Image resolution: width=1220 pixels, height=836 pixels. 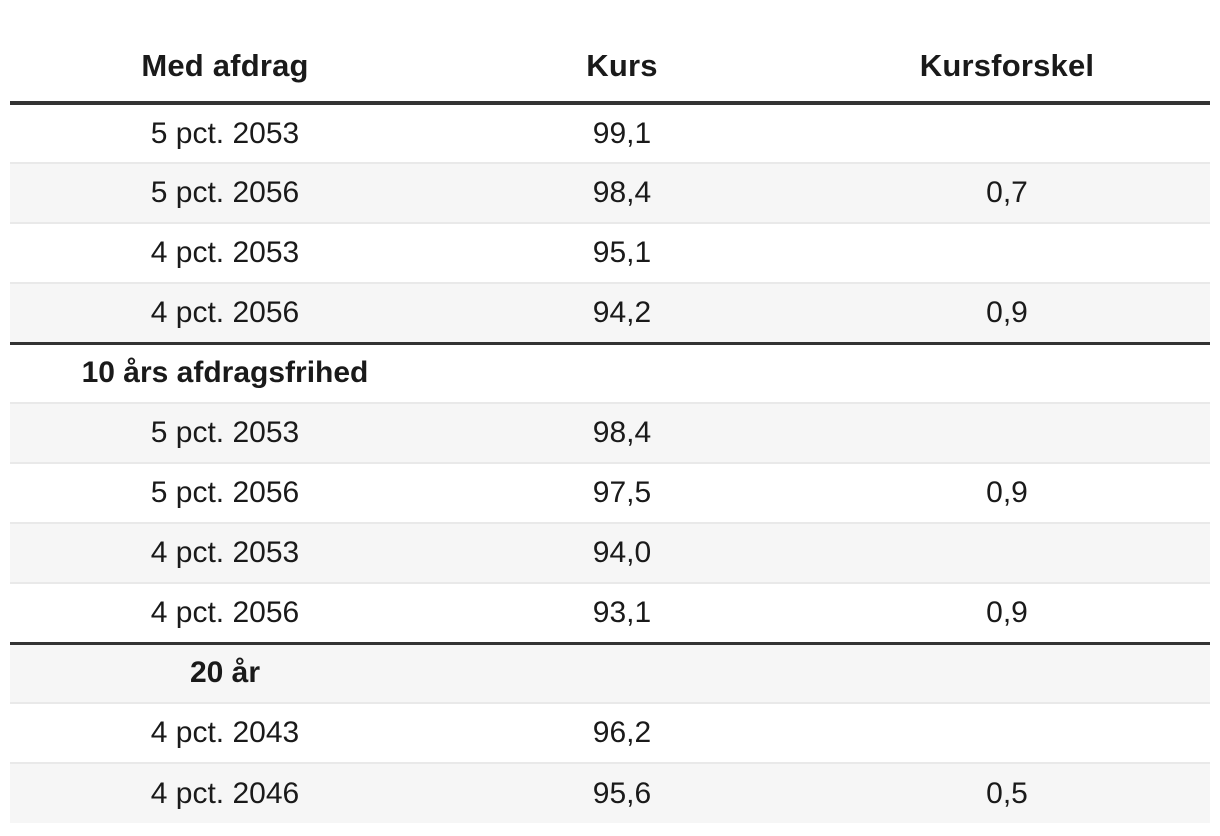 What do you see at coordinates (622, 492) in the screenshot?
I see `kurs-value-cell: 97,5` at bounding box center [622, 492].